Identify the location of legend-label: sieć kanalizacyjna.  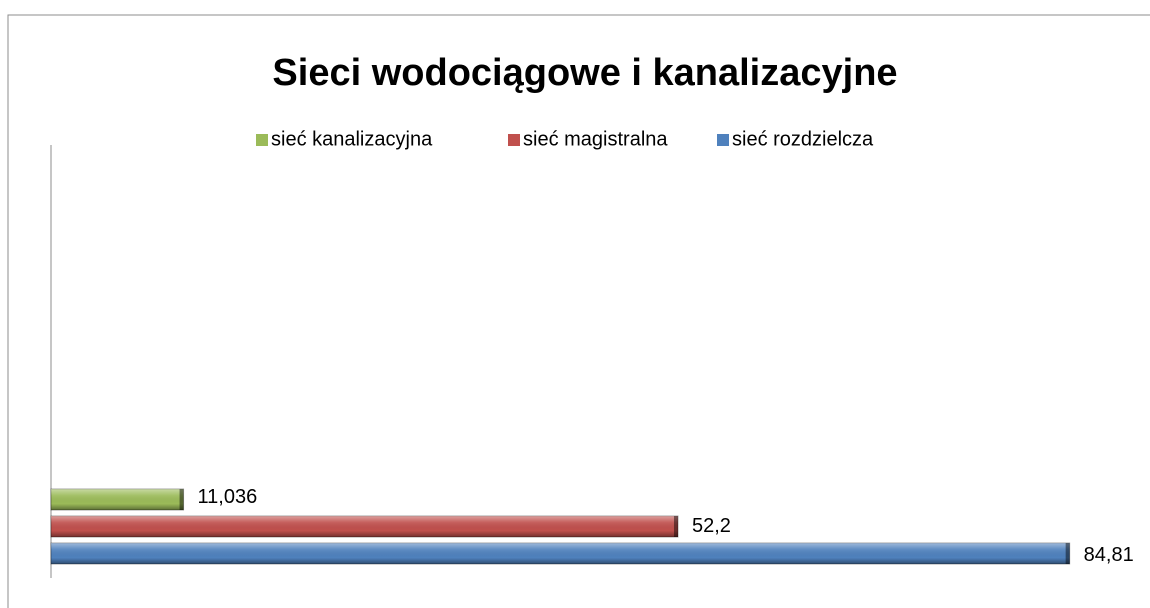
(352, 139).